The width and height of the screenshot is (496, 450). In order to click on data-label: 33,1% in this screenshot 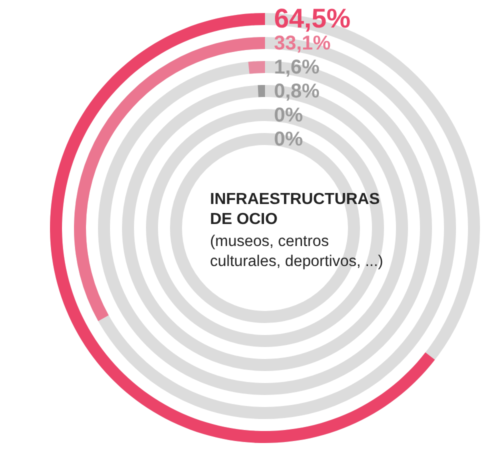, I will do `click(302, 43)`.